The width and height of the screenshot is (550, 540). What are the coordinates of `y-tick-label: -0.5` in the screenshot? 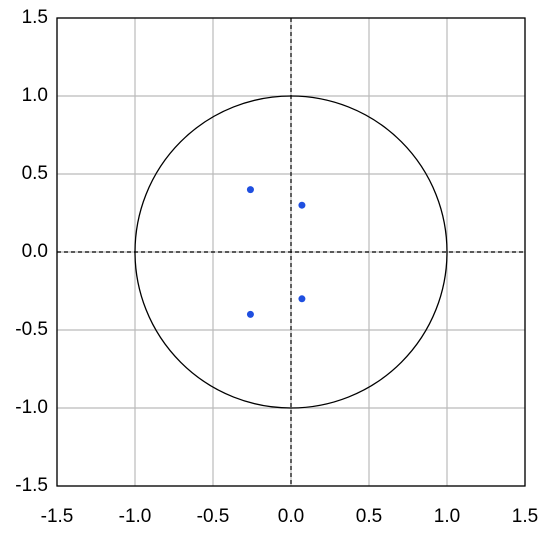 It's located at (31, 329).